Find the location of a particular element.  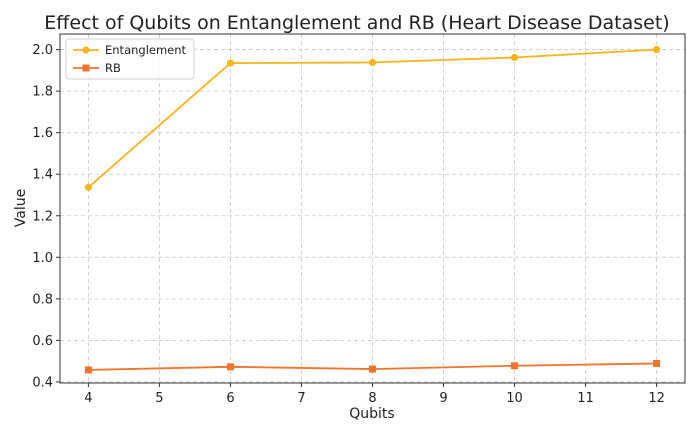

legend-marker-rb is located at coordinates (86, 68).